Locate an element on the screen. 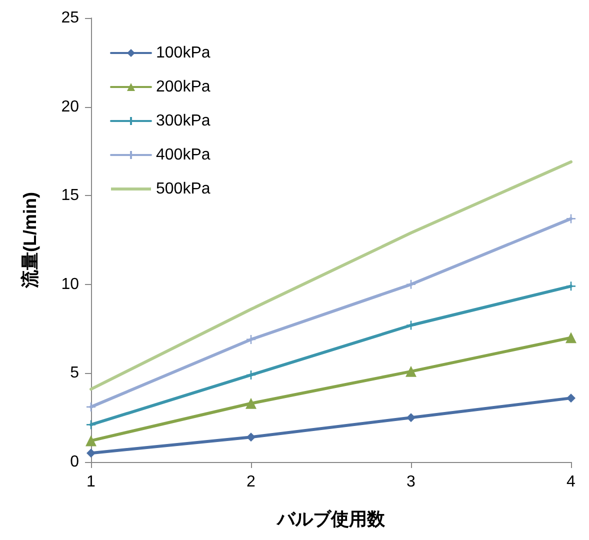 The width and height of the screenshot is (589, 540). y-tick-label: 5 is located at coordinates (75, 373).